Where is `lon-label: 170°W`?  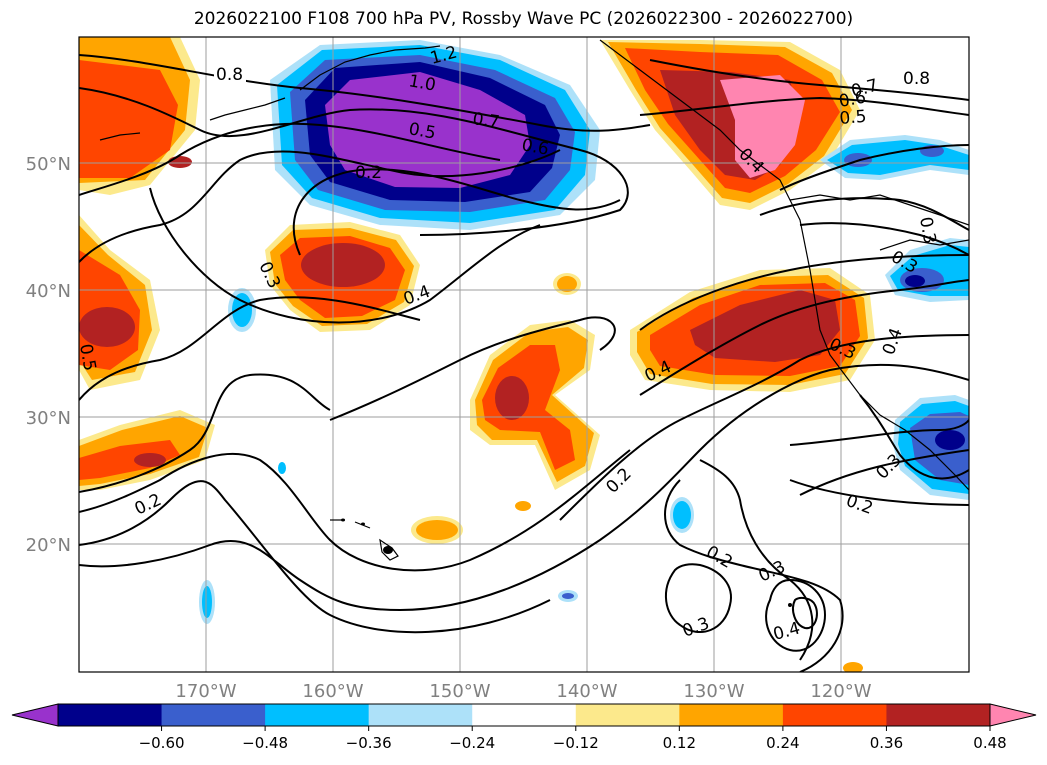 lon-label: 170°W is located at coordinates (205, 691).